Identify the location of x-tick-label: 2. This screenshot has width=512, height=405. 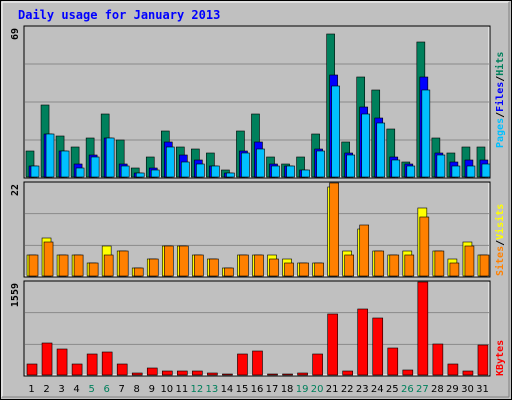
(46, 389).